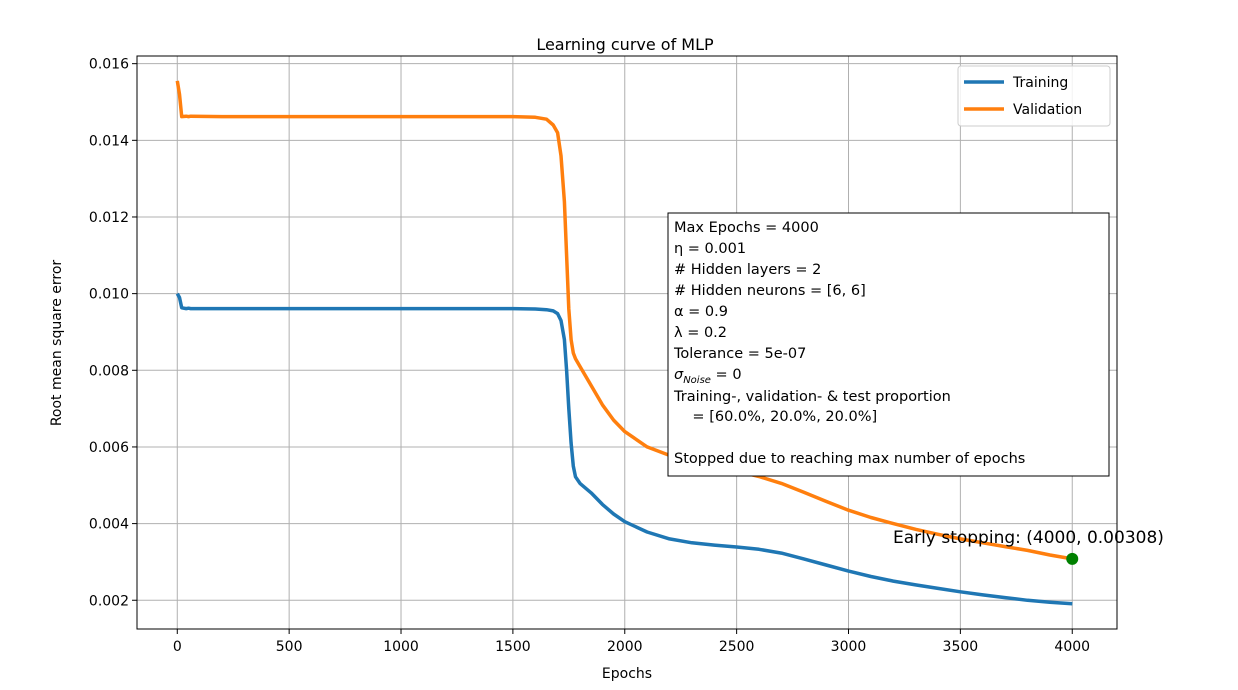 The height and width of the screenshot is (690, 1238). I want to click on info-lambda: λ = 0.2, so click(700, 333).